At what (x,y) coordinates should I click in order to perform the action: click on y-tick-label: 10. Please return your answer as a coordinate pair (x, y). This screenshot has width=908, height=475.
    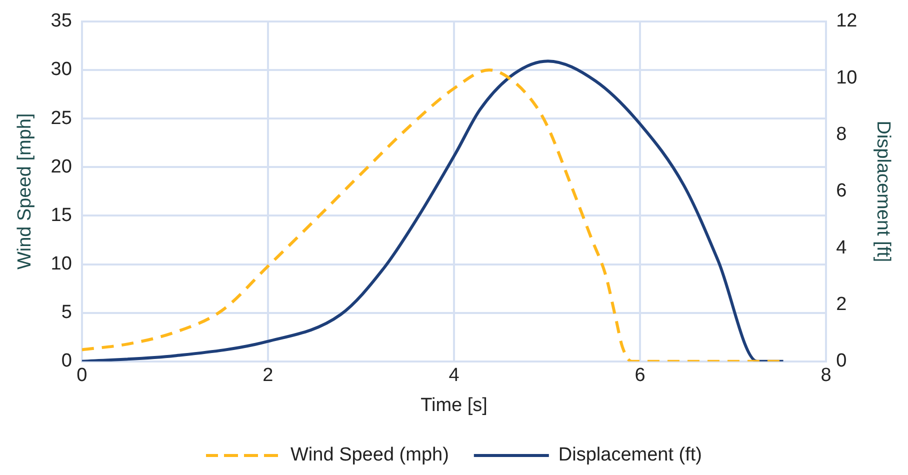
    Looking at the image, I should click on (61, 263).